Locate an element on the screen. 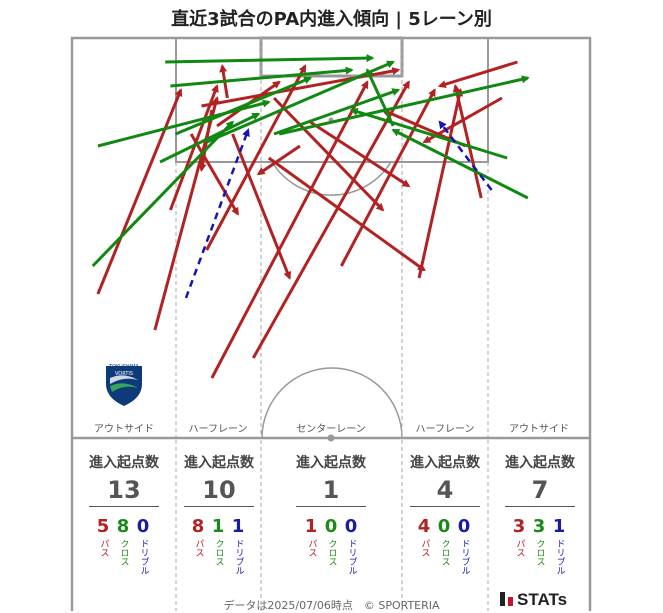 The width and height of the screenshot is (663, 613). goal-area is located at coordinates (331, 57).